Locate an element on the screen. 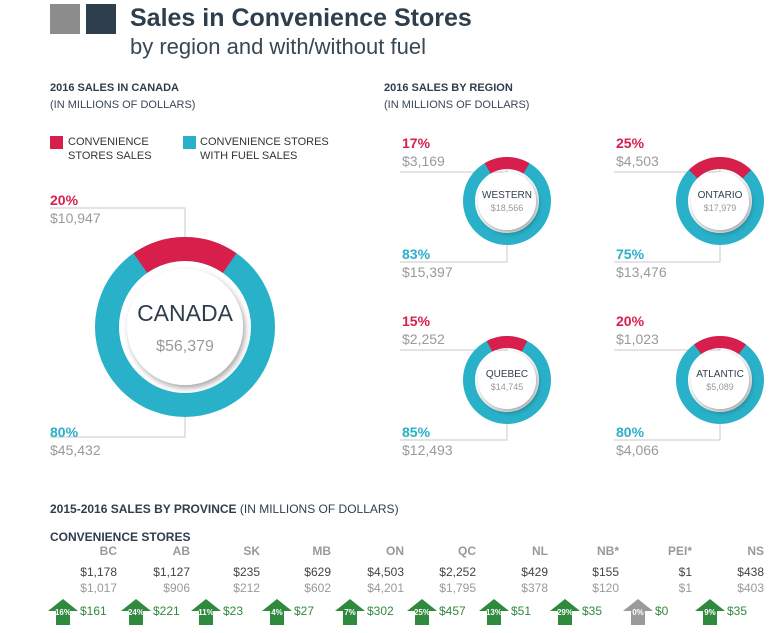 Image resolution: width=780 pixels, height=633 pixels. province-2015-value: $378 is located at coordinates (534, 588).